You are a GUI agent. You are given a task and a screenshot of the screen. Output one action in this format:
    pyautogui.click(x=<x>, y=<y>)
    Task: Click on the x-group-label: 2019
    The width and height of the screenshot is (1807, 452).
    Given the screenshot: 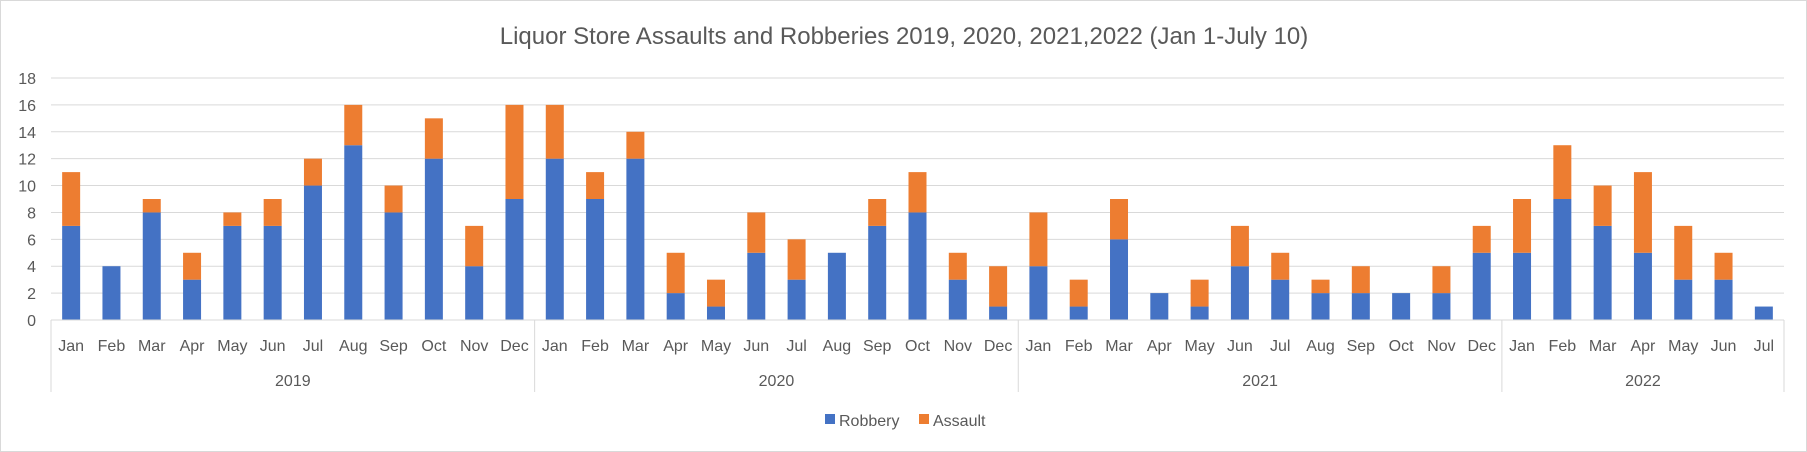 What is the action you would take?
    pyautogui.click(x=293, y=381)
    